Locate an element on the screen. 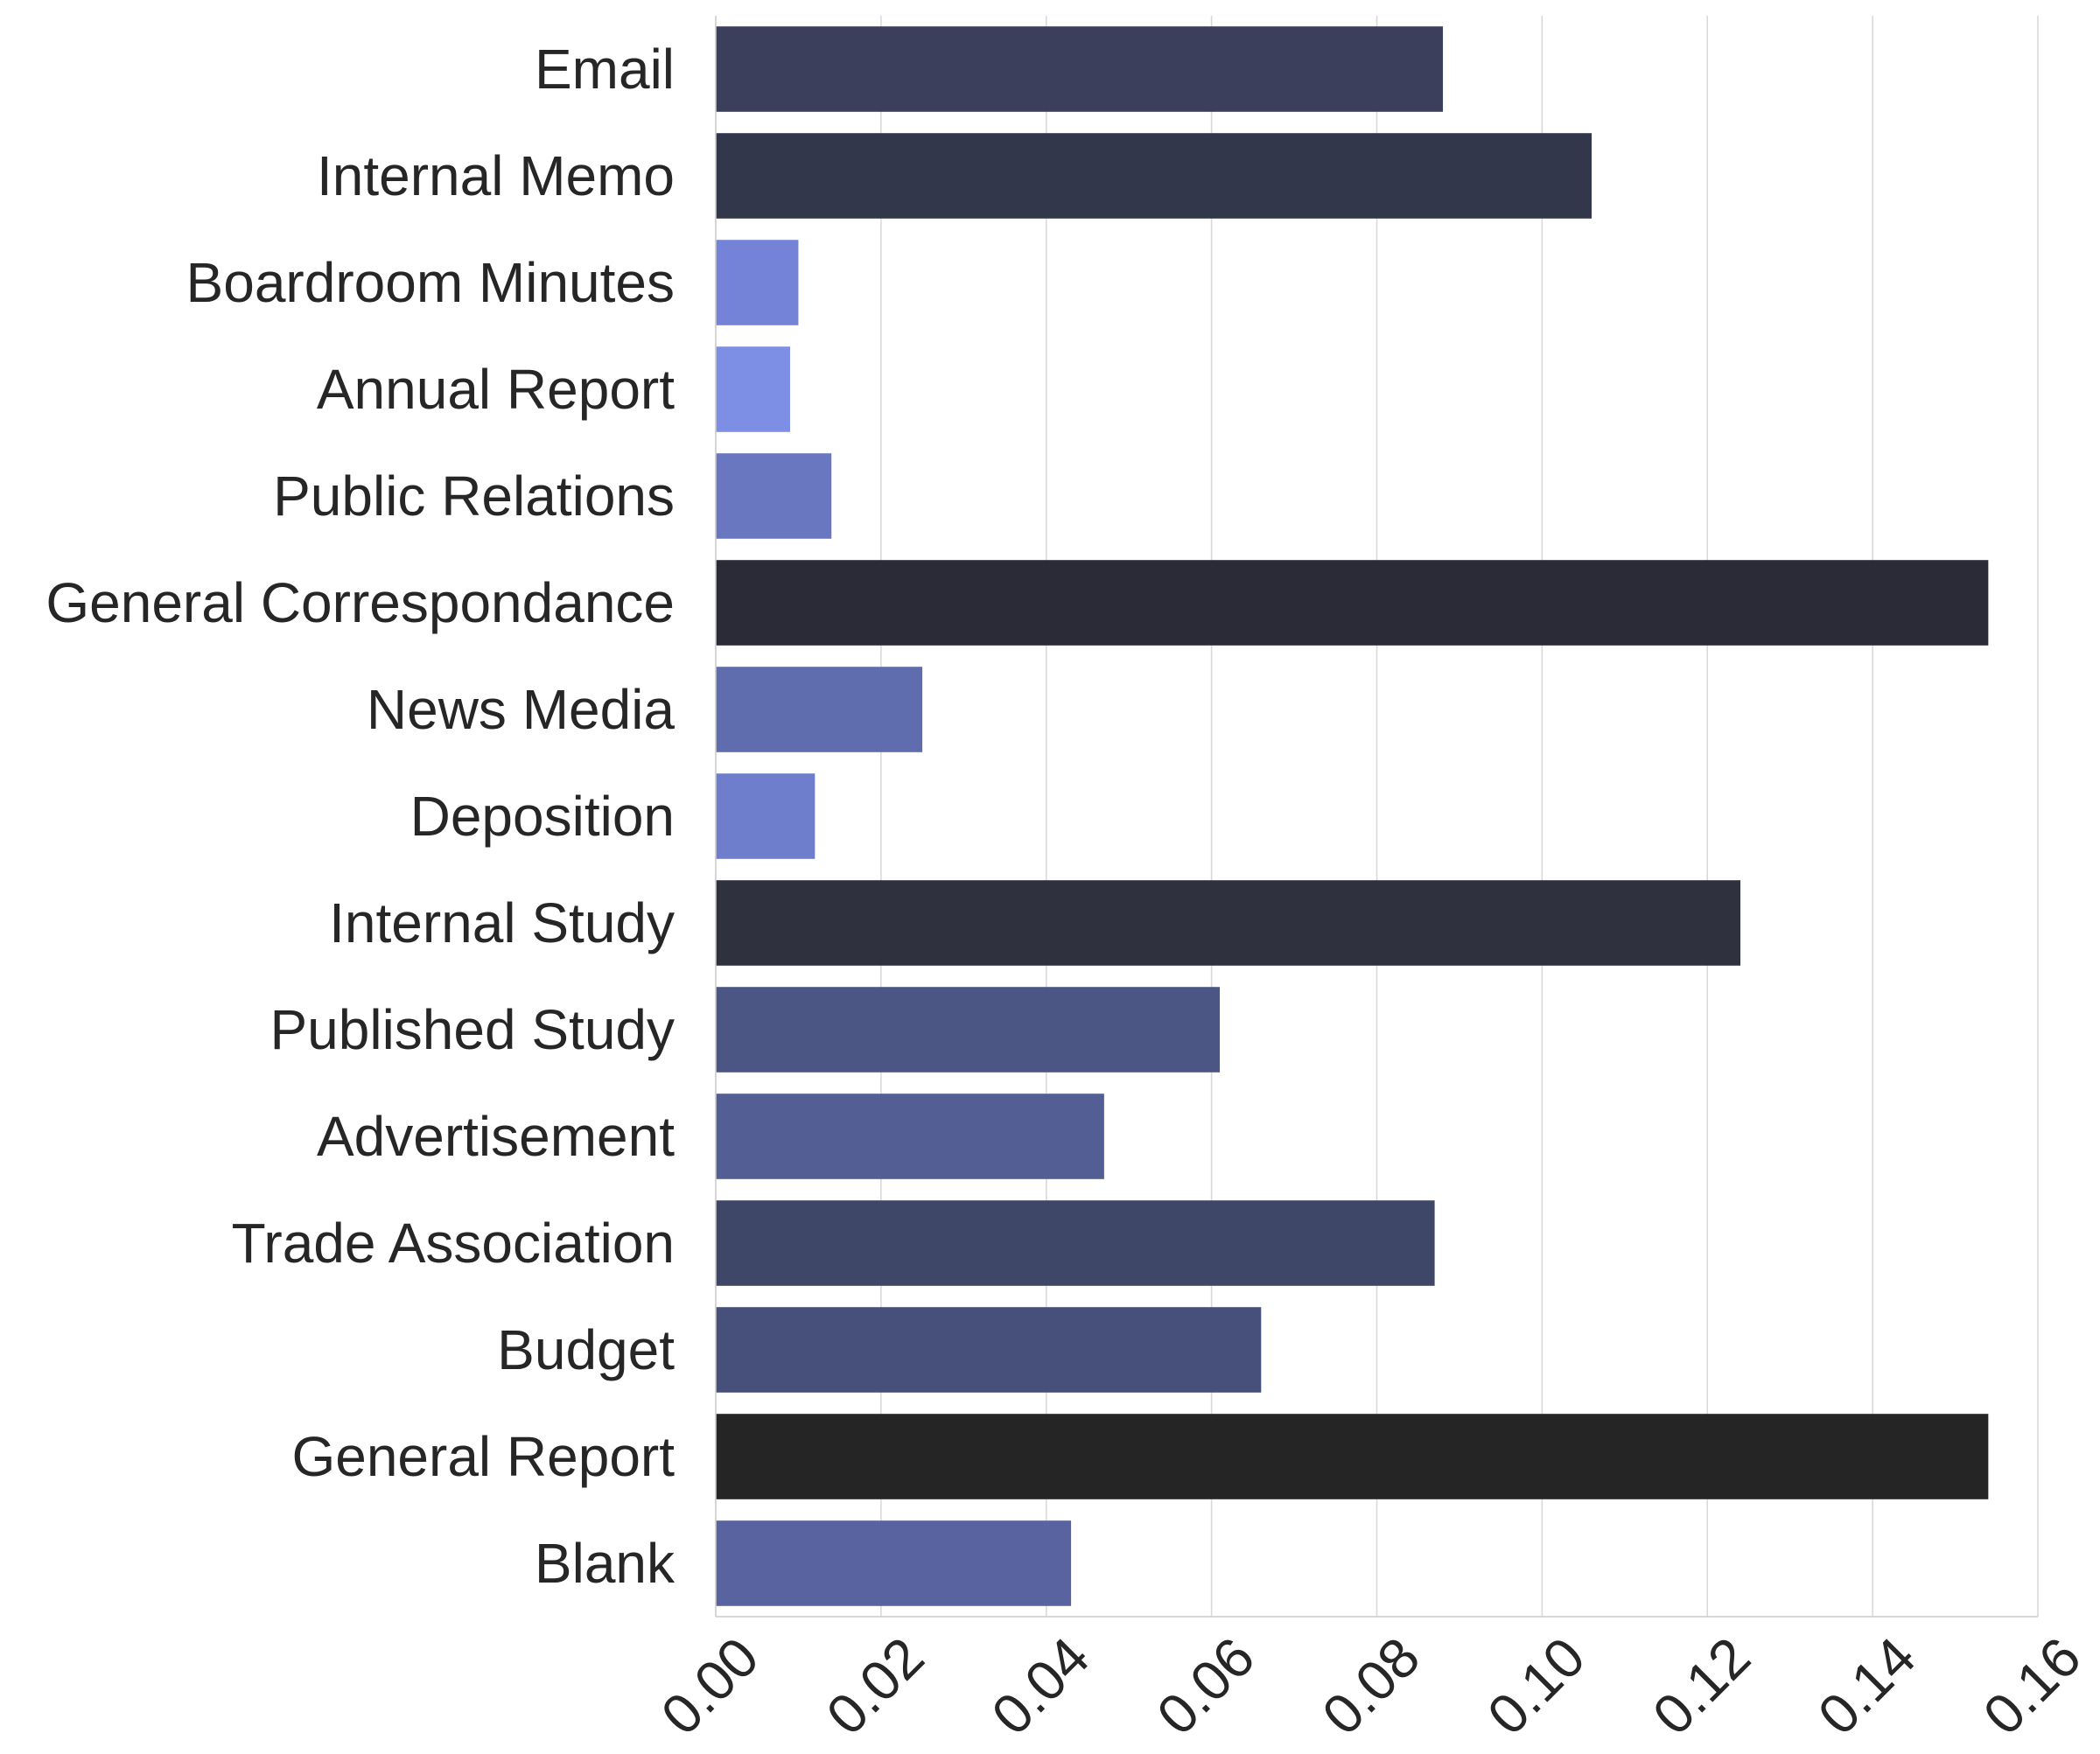 Image resolution: width=2100 pixels, height=1754 pixels. category-label: General Correspondance is located at coordinates (360, 602).